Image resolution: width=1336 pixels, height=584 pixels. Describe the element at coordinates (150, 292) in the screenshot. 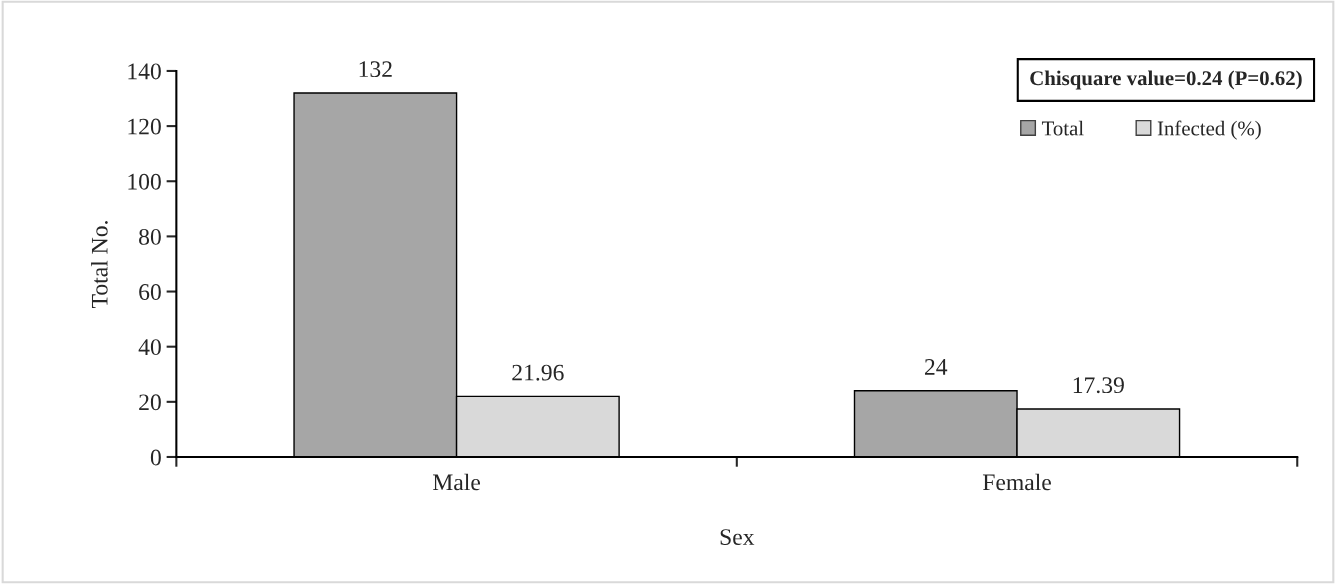

I see `y-tick-label: 60` at that location.